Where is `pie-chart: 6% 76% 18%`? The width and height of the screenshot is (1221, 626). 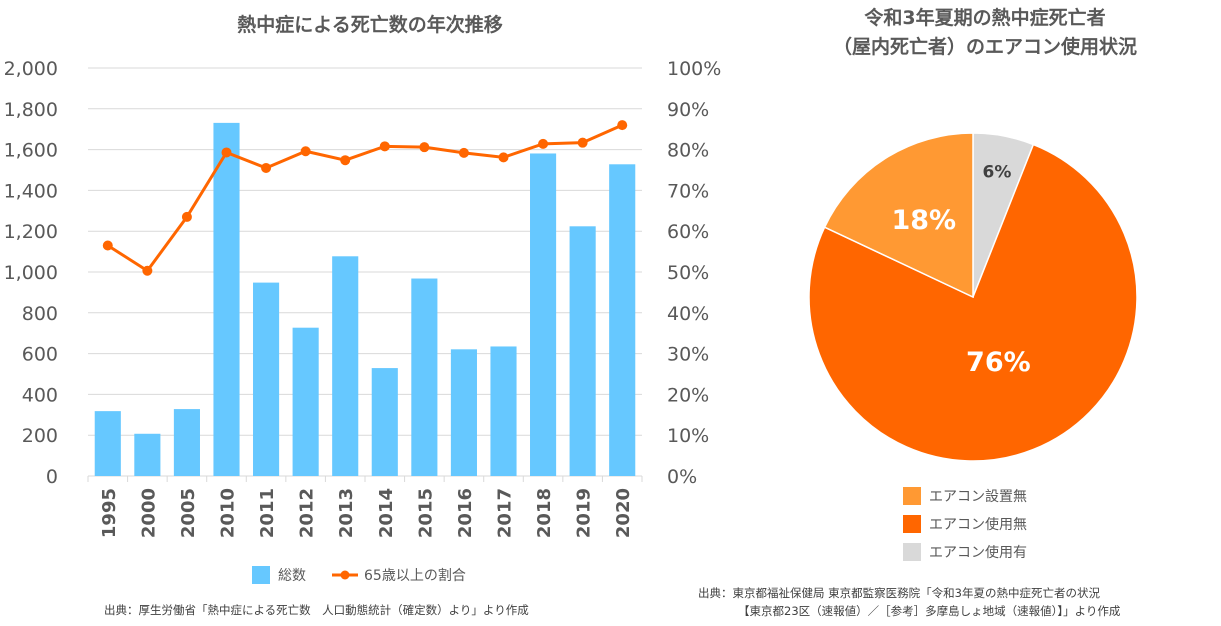
pie-chart: 6% 76% 18% is located at coordinates (973, 297).